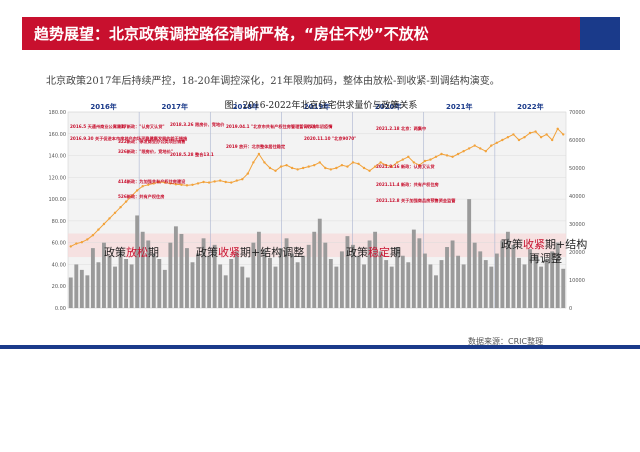  Describe the element at coordinates (59, 265) in the screenshot. I see `left-tick-label: 40.00` at that location.